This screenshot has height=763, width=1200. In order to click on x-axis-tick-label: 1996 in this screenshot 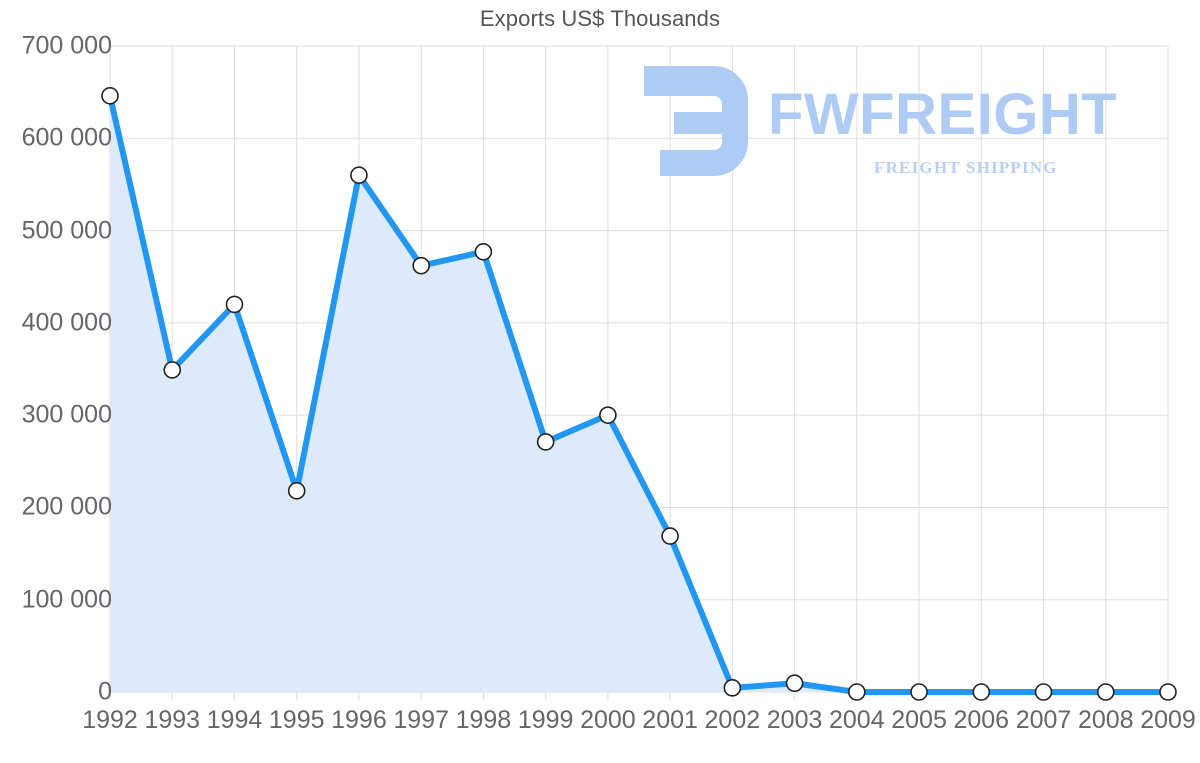, I will do `click(359, 720)`.